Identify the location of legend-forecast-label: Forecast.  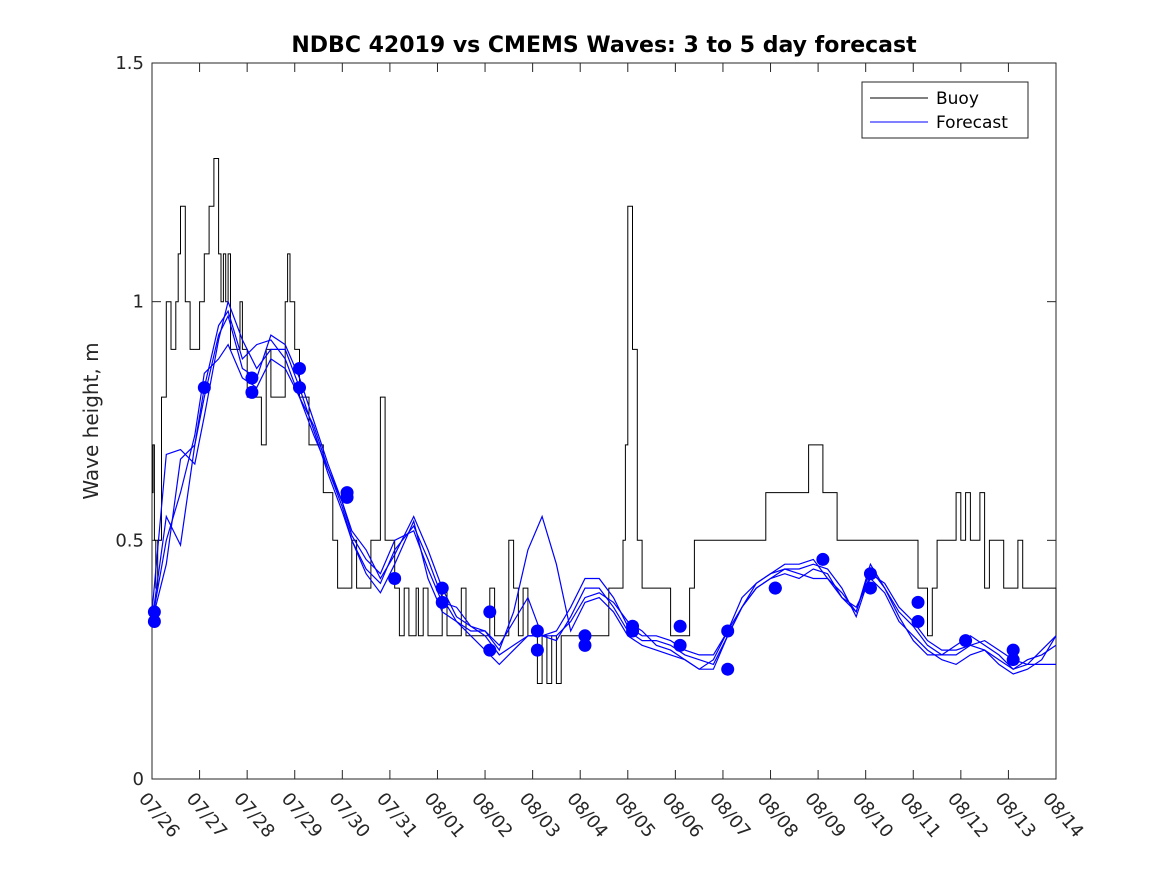
(972, 123).